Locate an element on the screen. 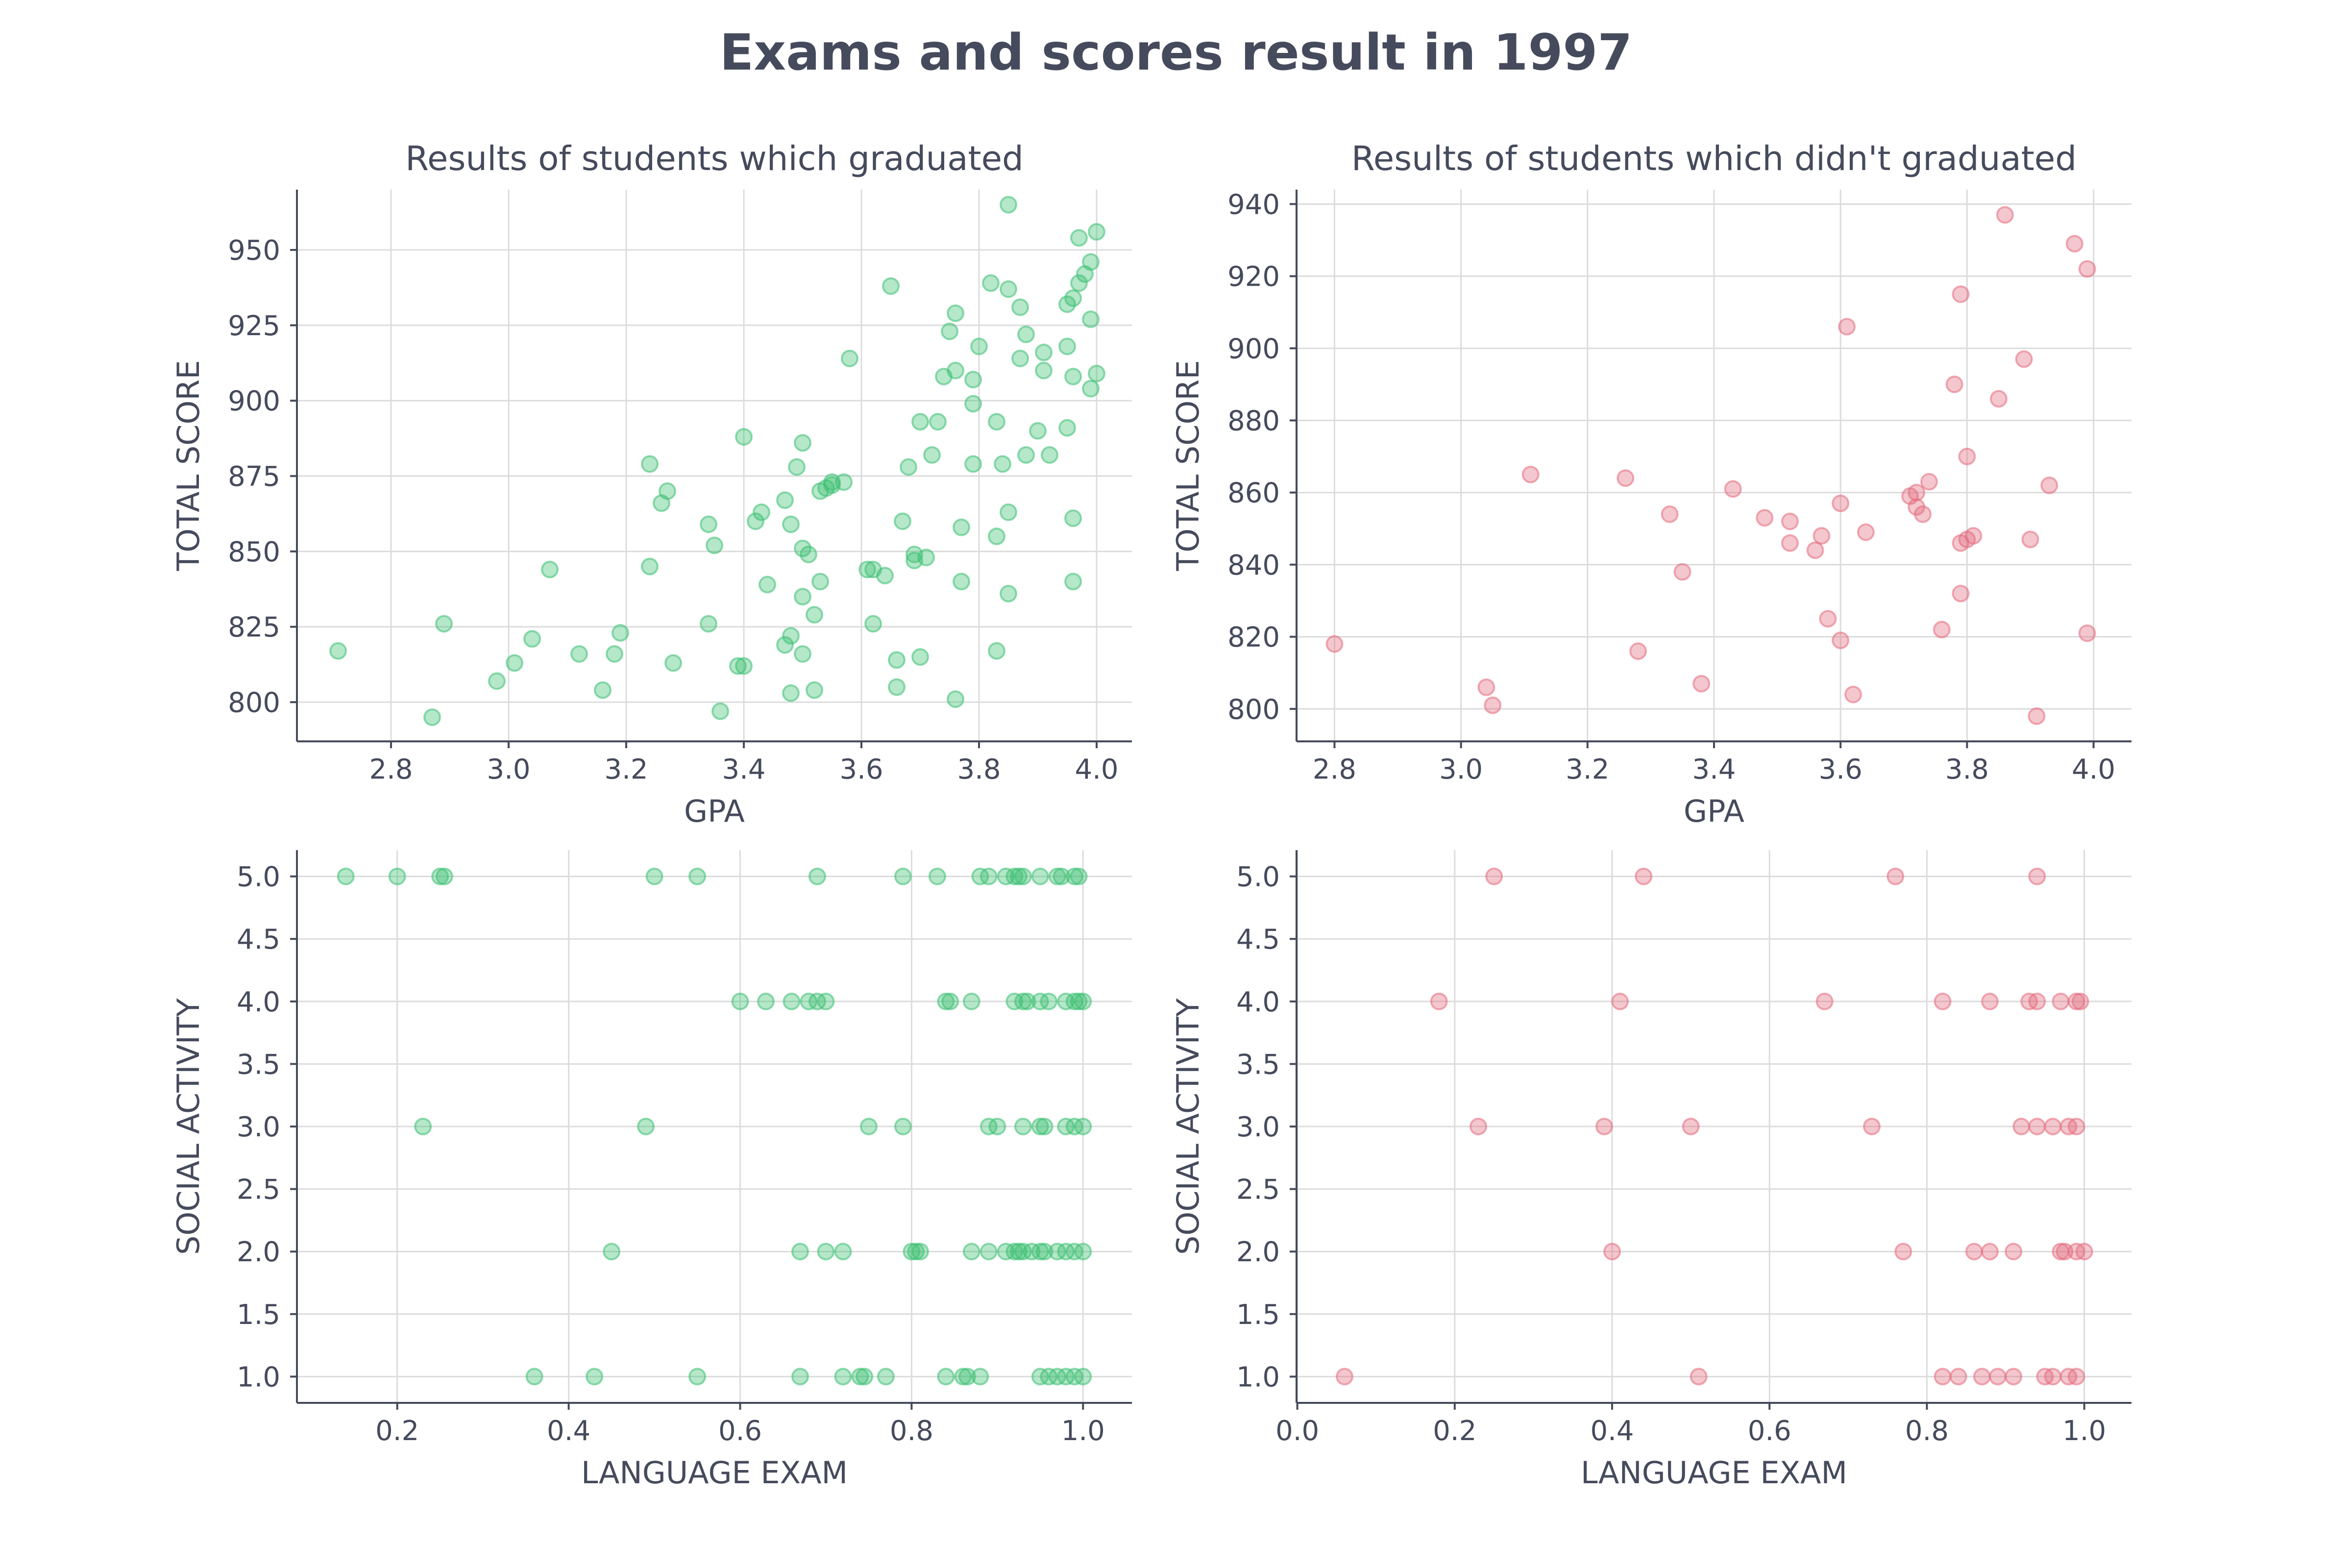  y-tick-label: 800 is located at coordinates (254, 703).